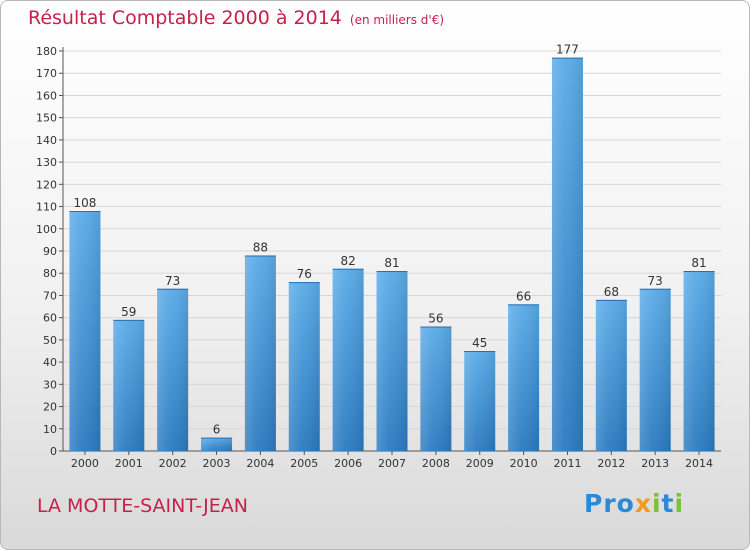 The height and width of the screenshot is (550, 750). I want to click on y-tick-label: 90, so click(50, 251).